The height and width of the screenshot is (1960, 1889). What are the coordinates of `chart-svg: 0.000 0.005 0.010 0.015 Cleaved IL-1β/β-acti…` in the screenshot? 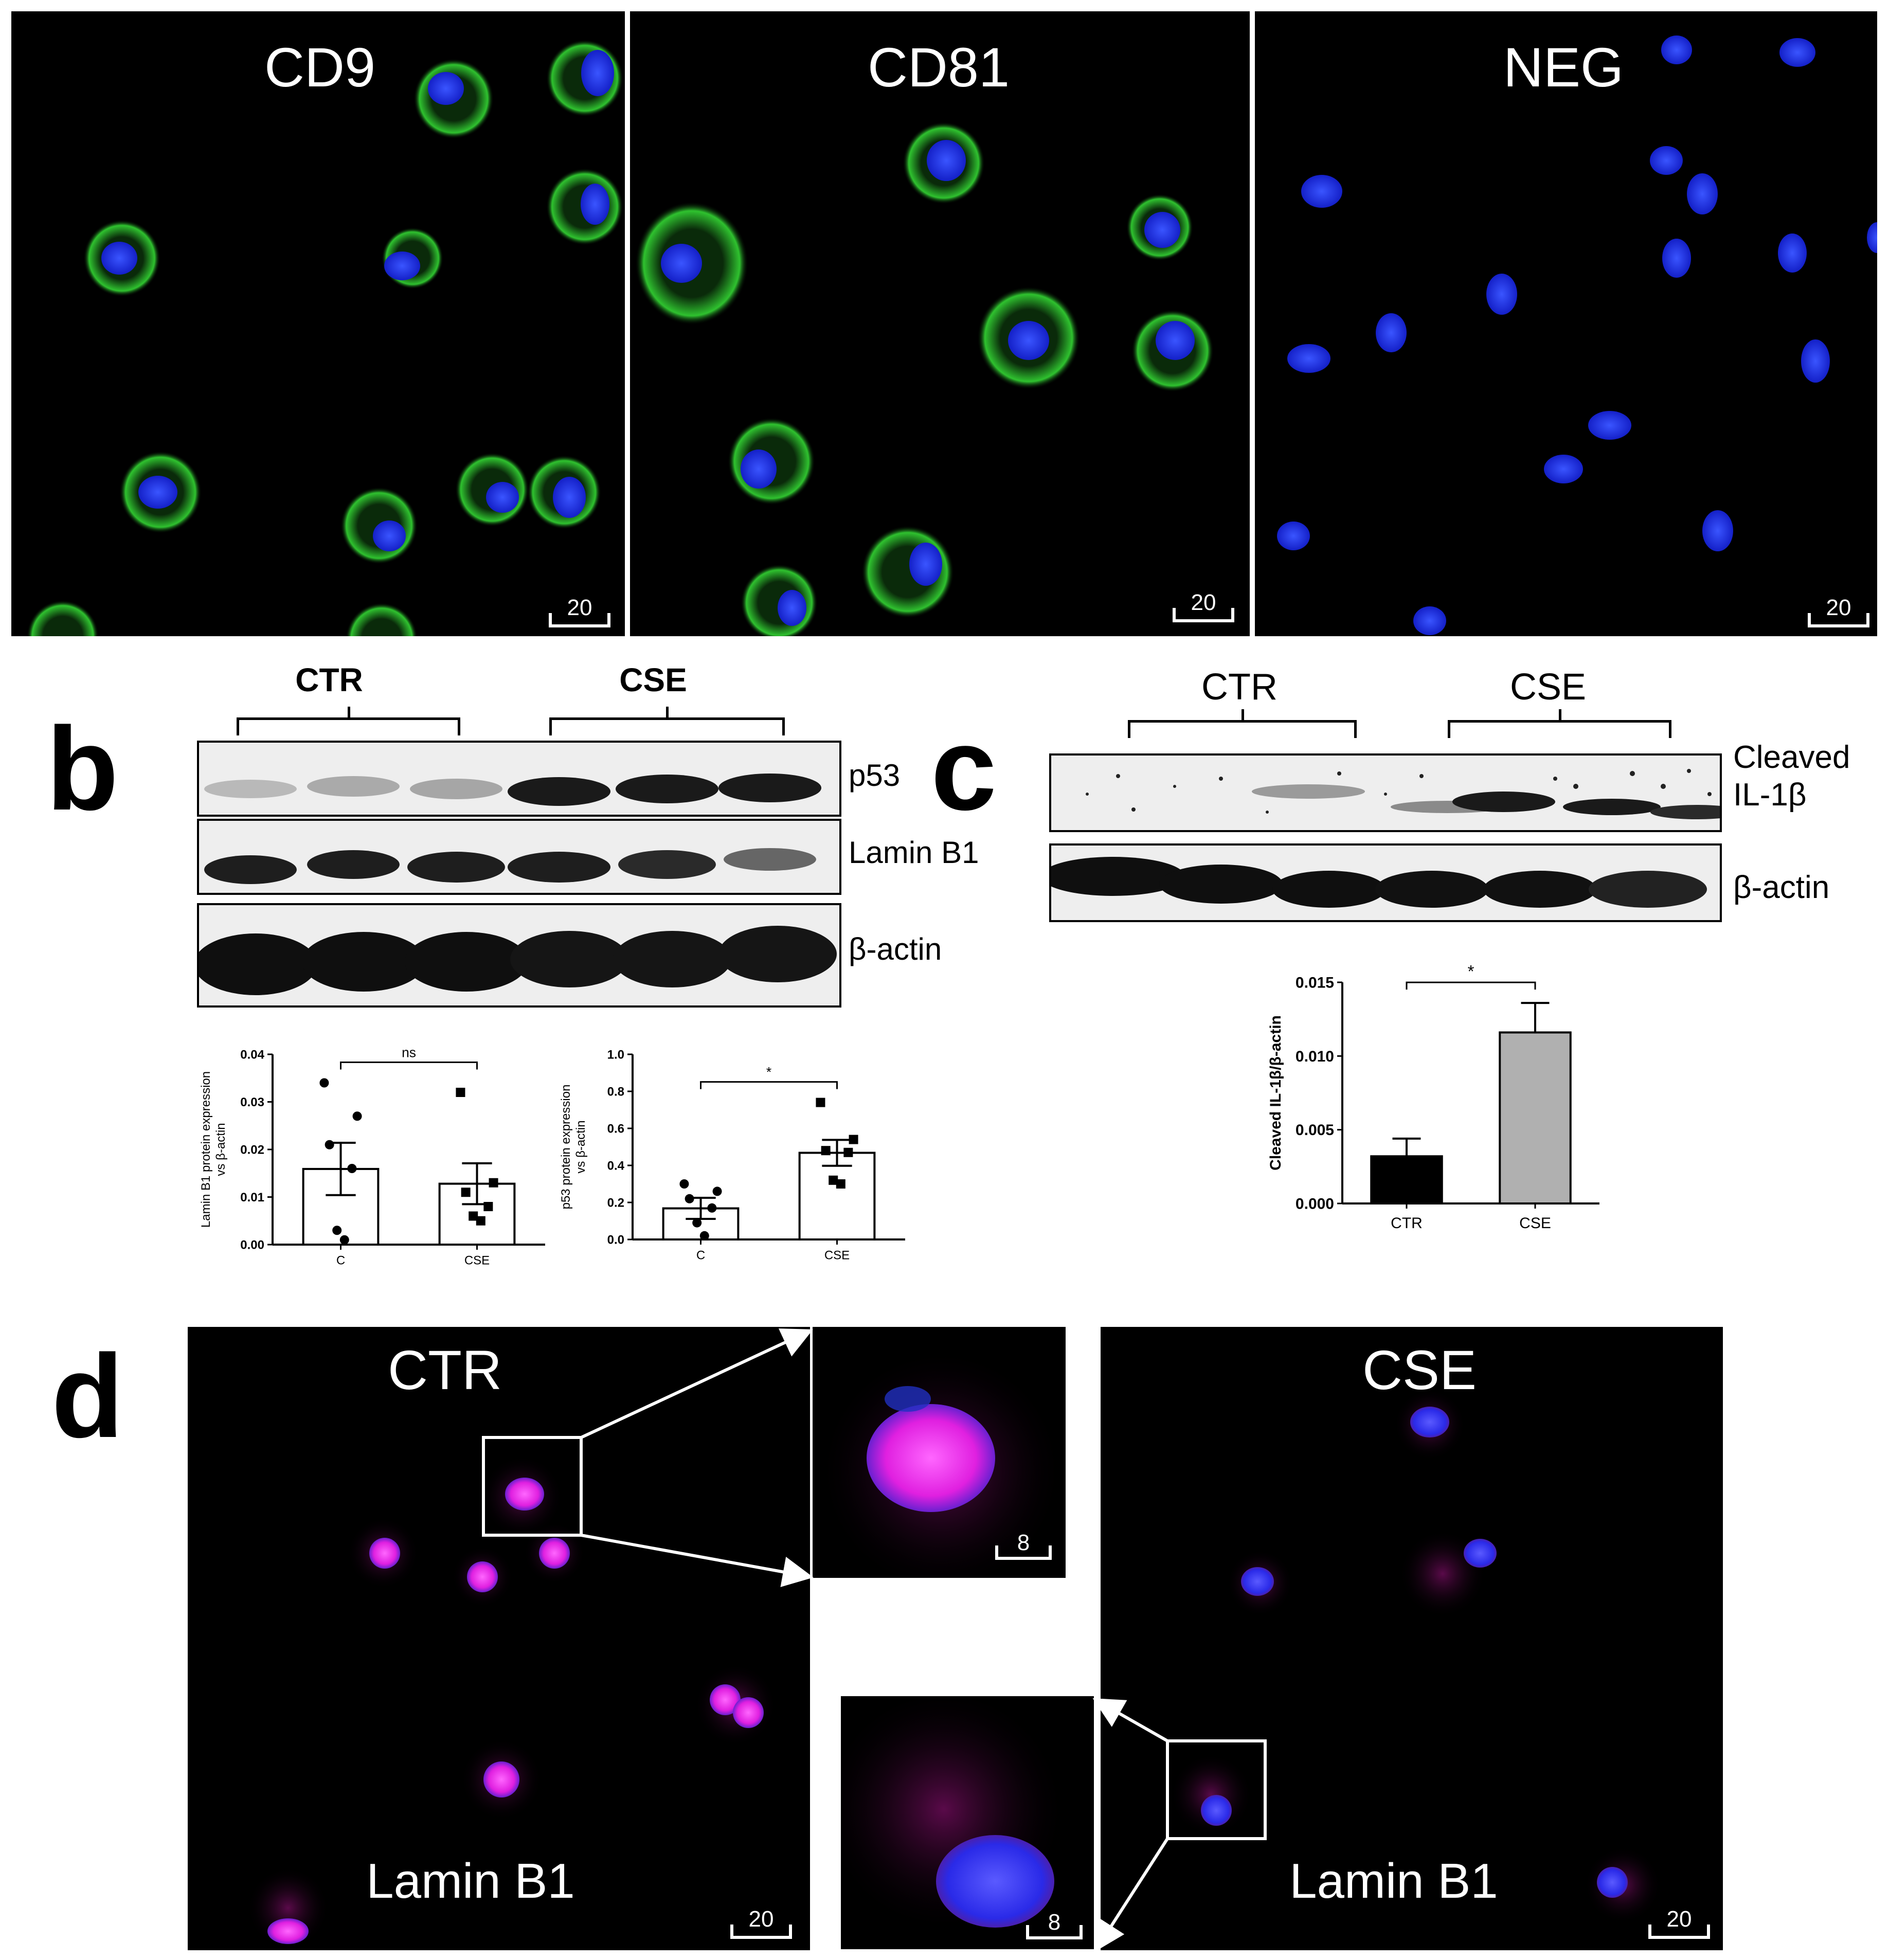 It's located at (1433, 1097).